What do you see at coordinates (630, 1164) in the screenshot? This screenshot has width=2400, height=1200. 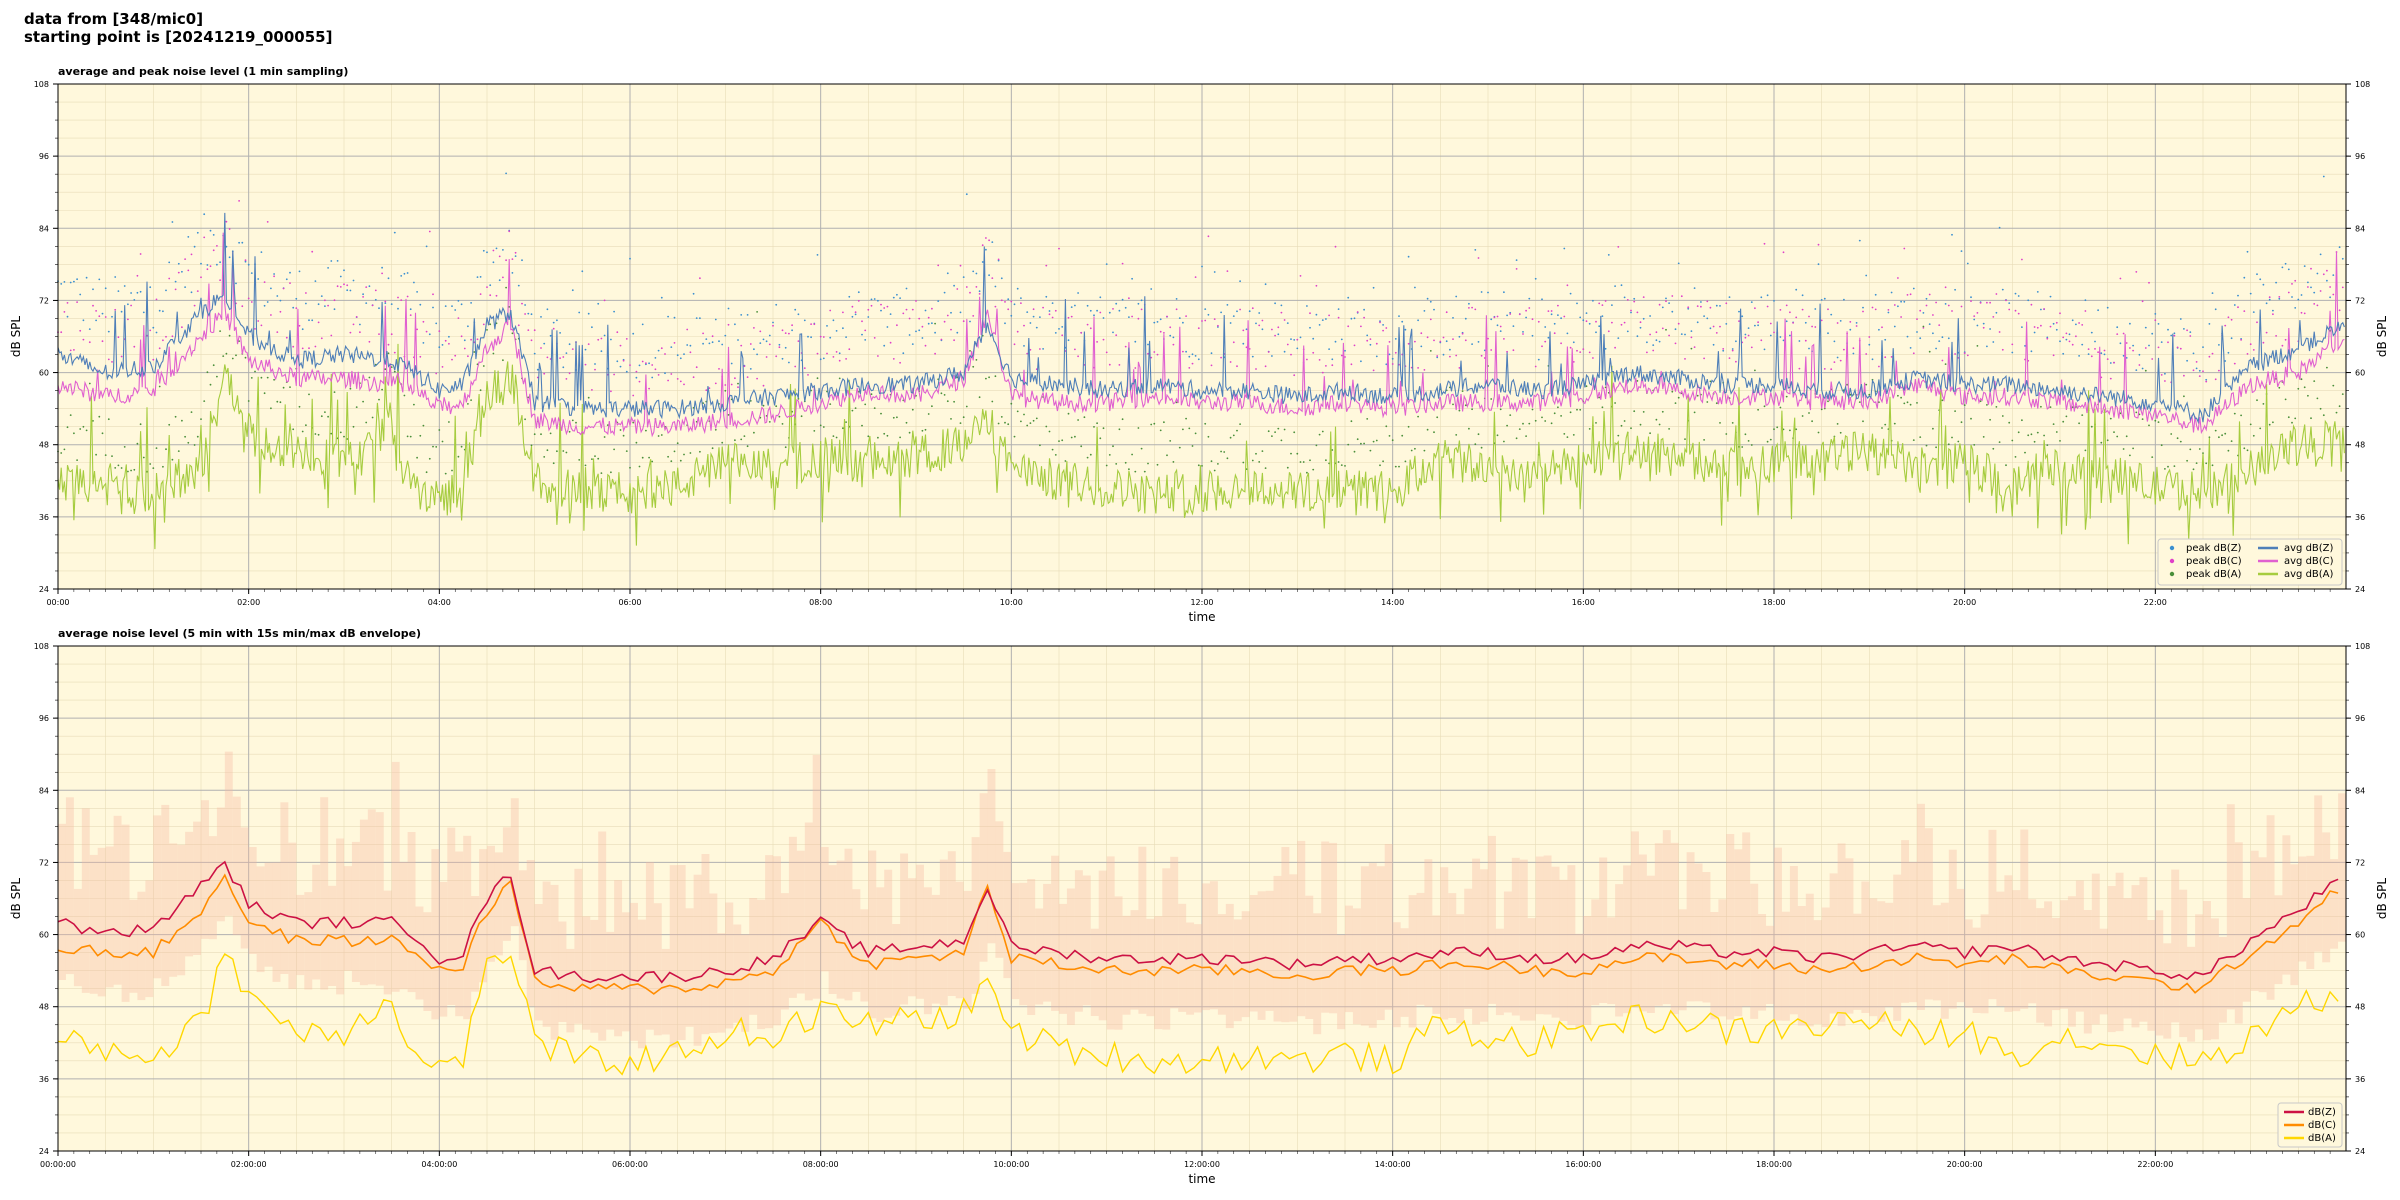 I see `x-tick-label: 06:00:00` at bounding box center [630, 1164].